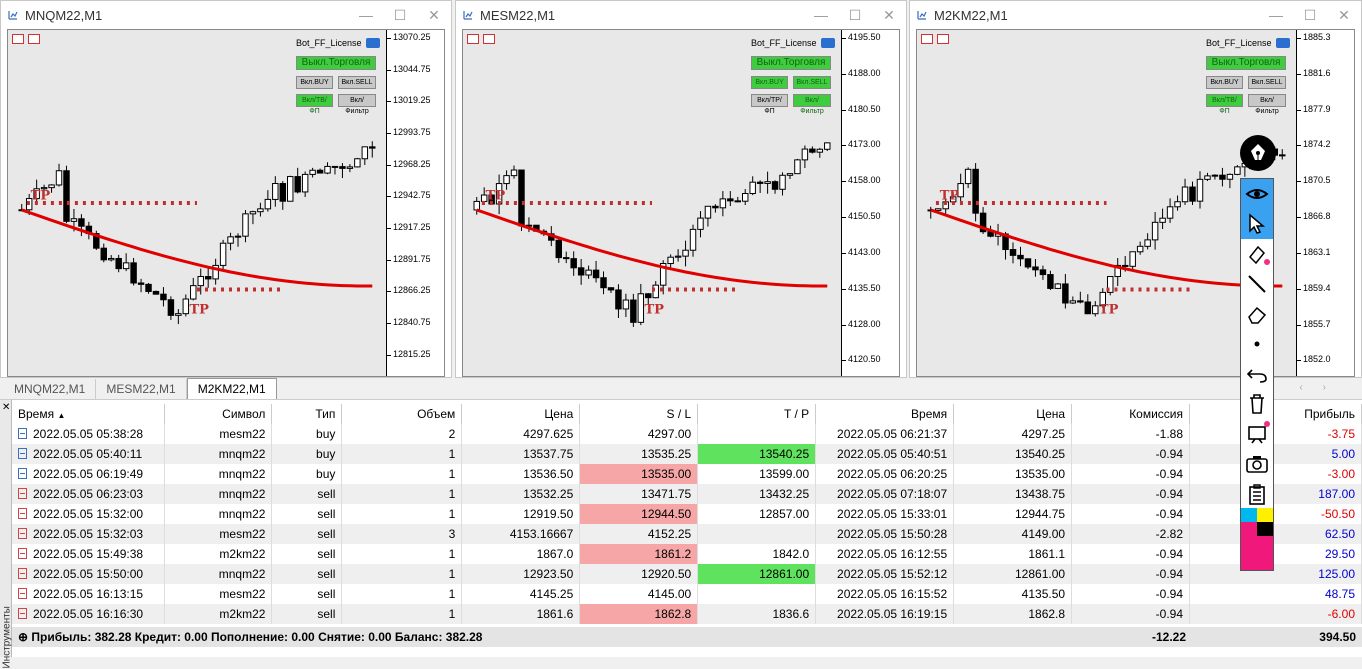 The height and width of the screenshot is (669, 1362). What do you see at coordinates (769, 104) in the screenshot?
I see `option-button-a: Вкл/ТР/ФП` at bounding box center [769, 104].